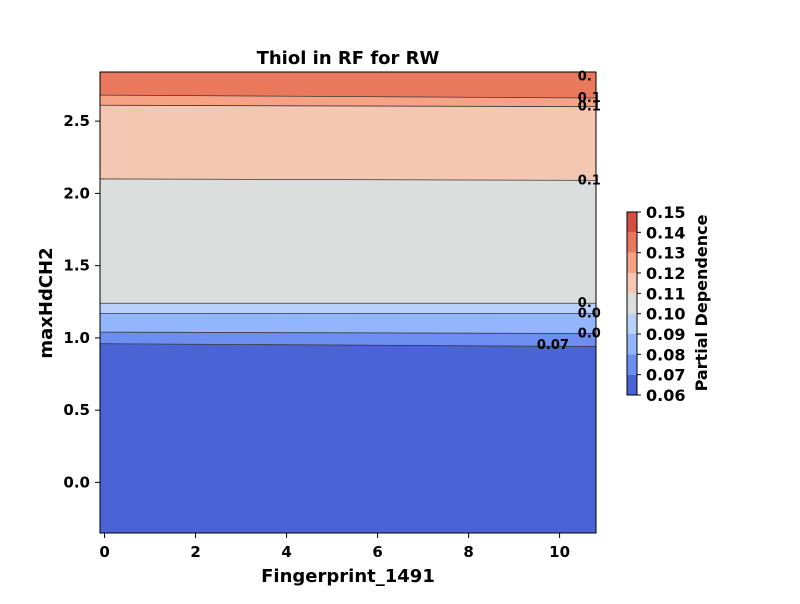 This screenshot has height=604, width=800. What do you see at coordinates (286, 552) in the screenshot?
I see `x-tick-label-2: 4` at bounding box center [286, 552].